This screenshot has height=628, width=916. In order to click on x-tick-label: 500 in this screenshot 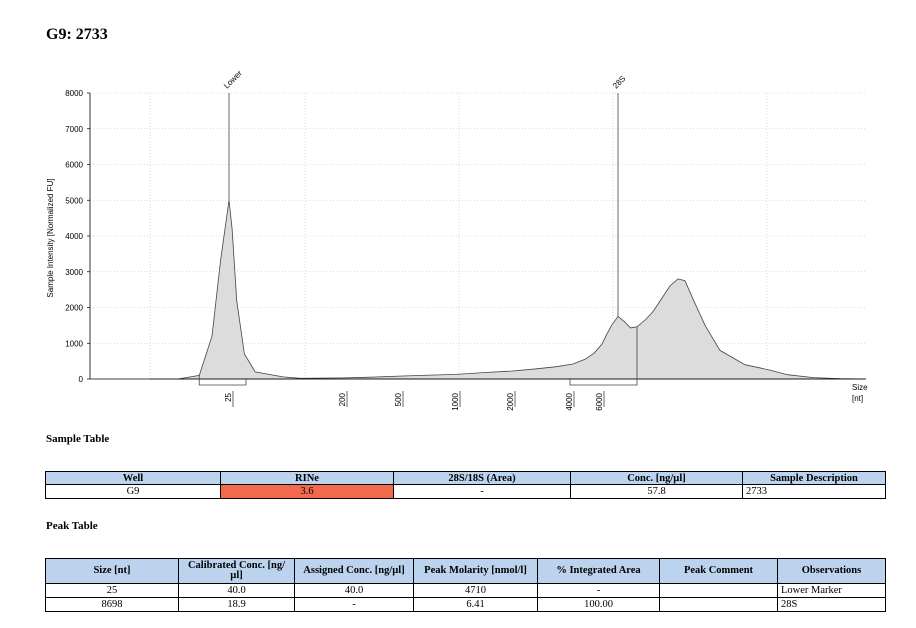, I will do `click(398, 399)`.